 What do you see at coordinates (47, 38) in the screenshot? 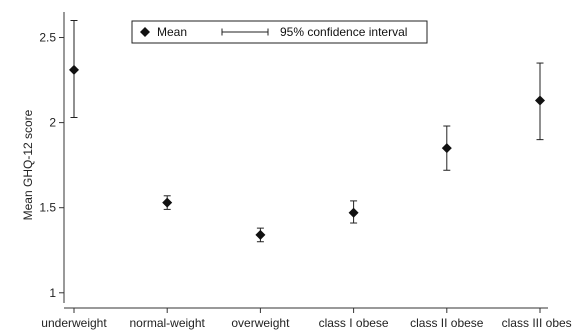
I see `y-tick-label: 2.5` at bounding box center [47, 38].